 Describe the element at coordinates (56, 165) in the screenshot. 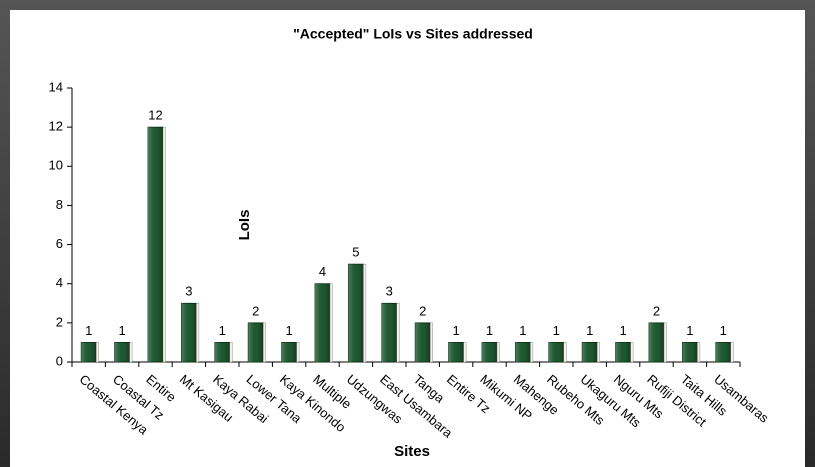

I see `y-tick-label: 10` at that location.